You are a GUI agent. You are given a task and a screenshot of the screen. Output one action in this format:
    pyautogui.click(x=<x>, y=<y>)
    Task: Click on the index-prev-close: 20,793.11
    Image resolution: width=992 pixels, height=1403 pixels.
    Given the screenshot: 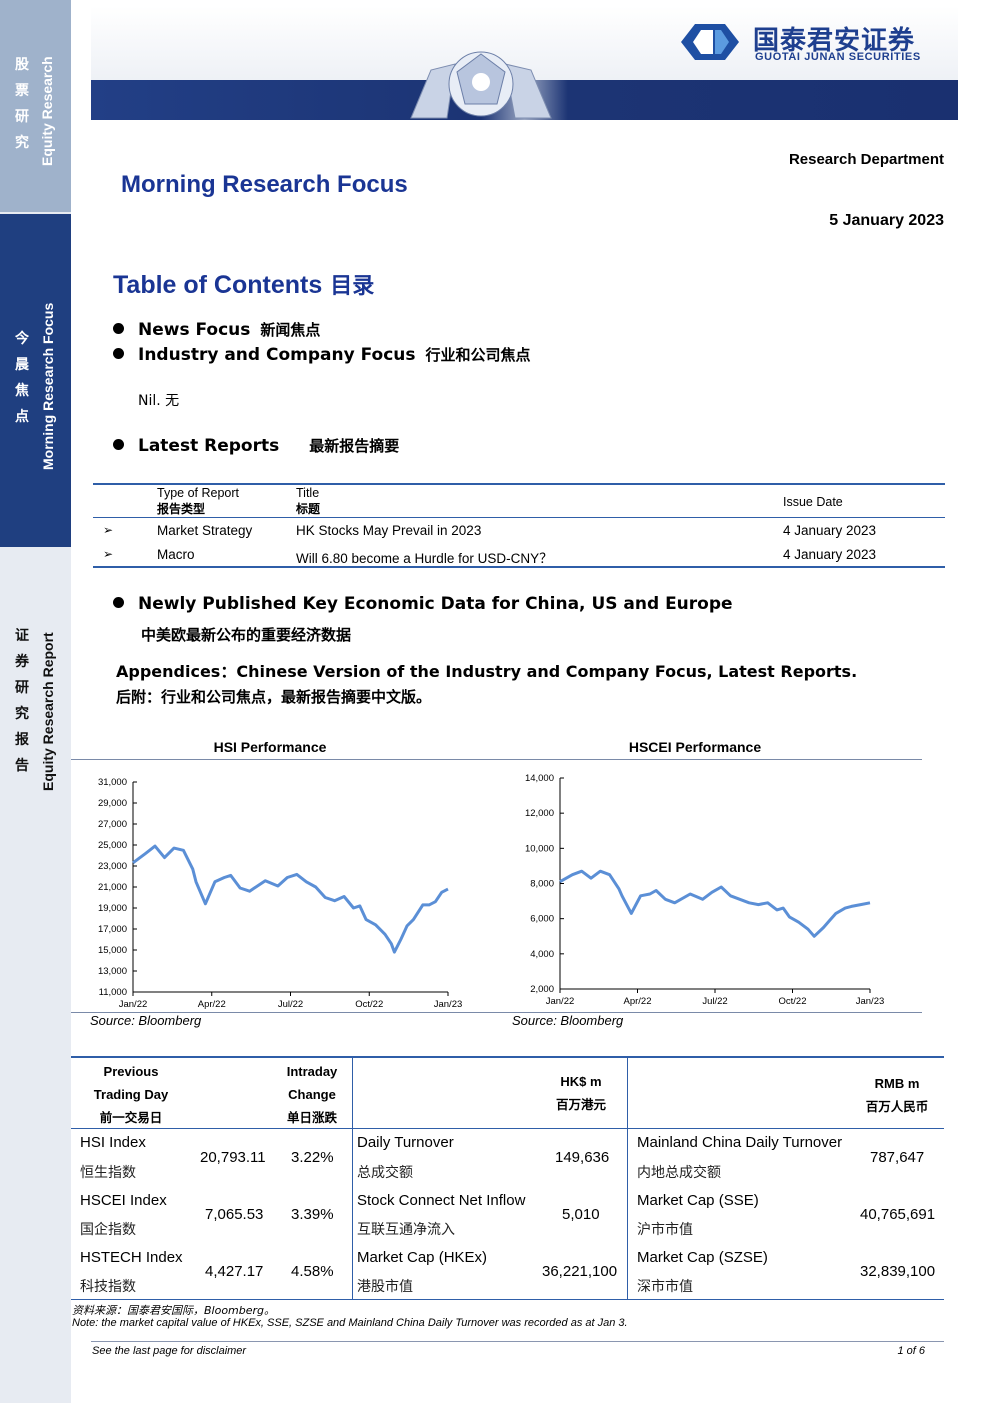 What is the action you would take?
    pyautogui.click(x=233, y=1157)
    